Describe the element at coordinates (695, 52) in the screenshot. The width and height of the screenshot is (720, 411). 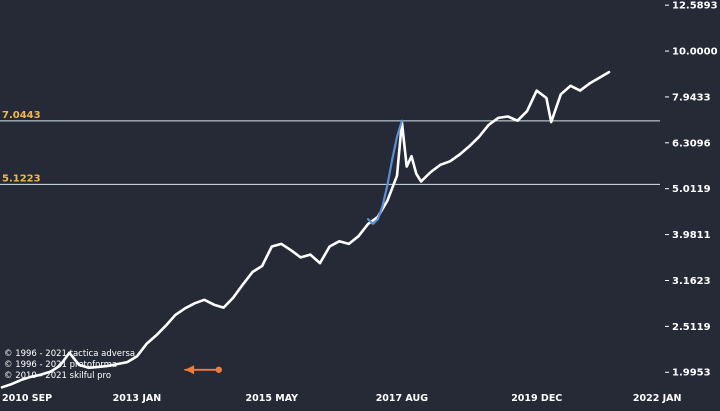
I see `y-tick-label: 10.0000` at that location.